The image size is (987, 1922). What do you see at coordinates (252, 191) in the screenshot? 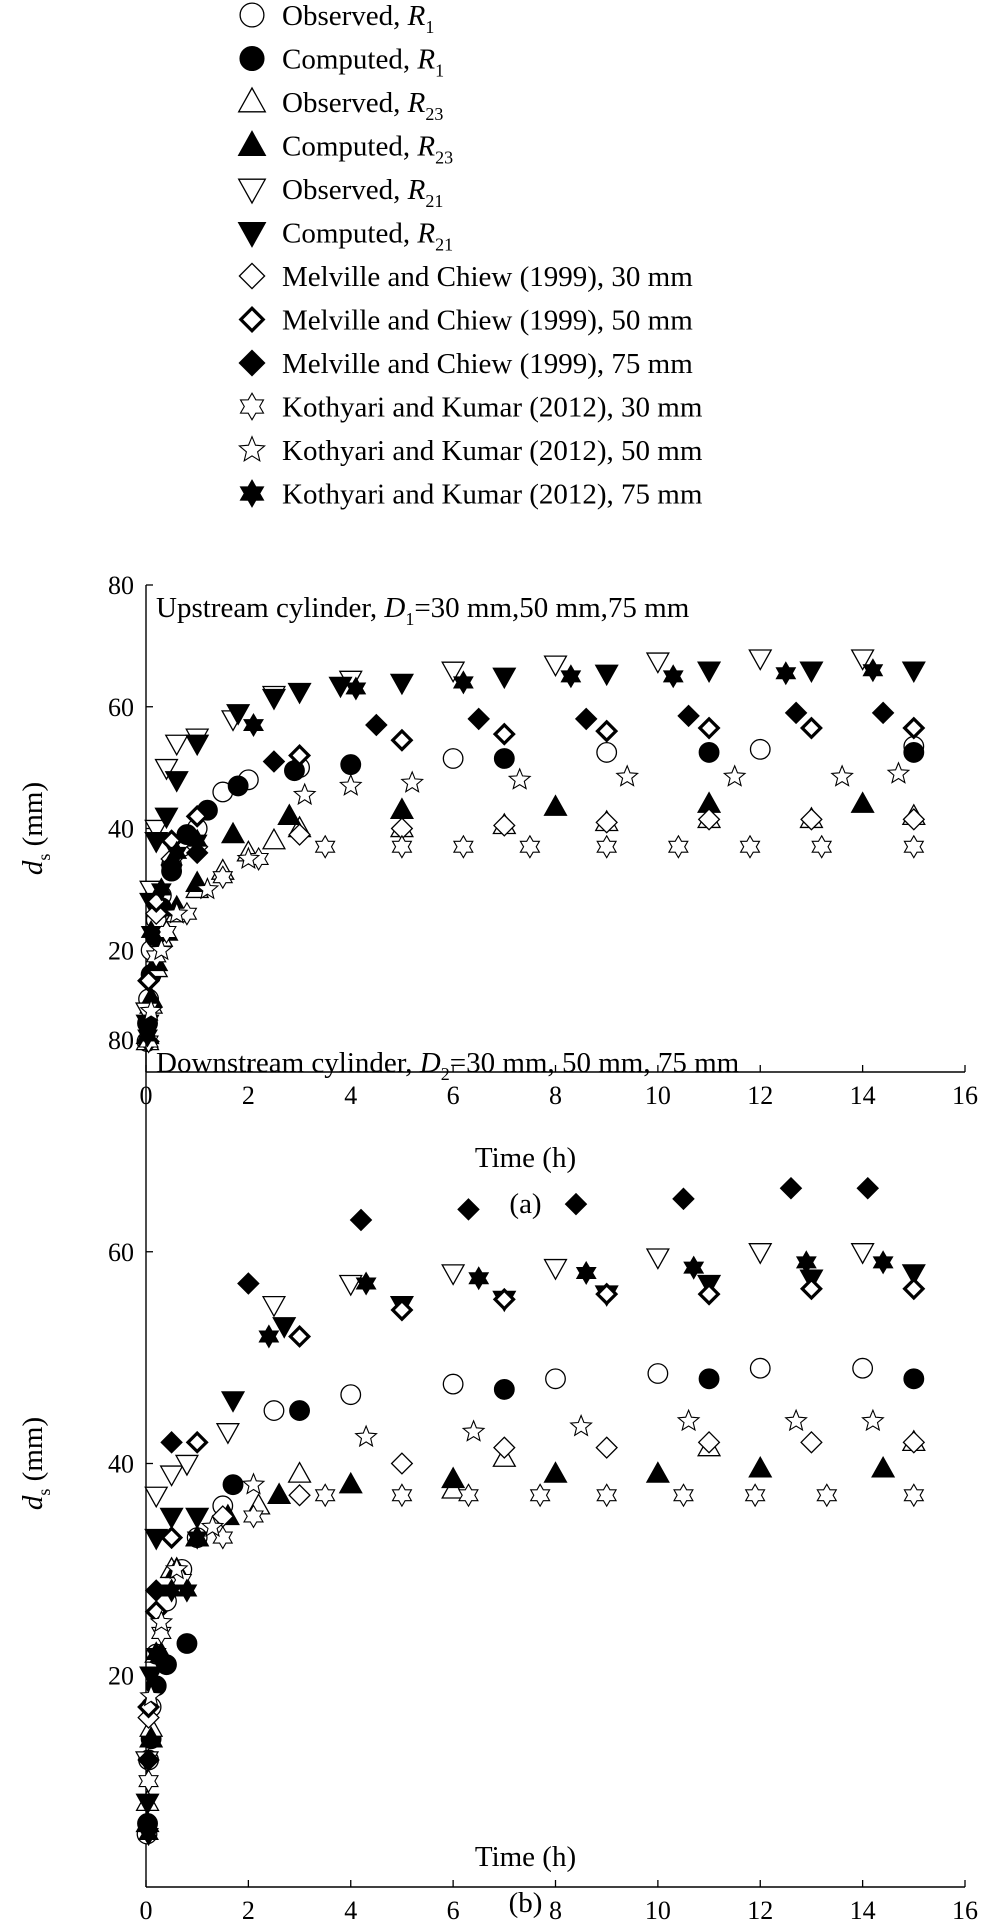
I see `legend-marker-obs_r21` at bounding box center [252, 191].